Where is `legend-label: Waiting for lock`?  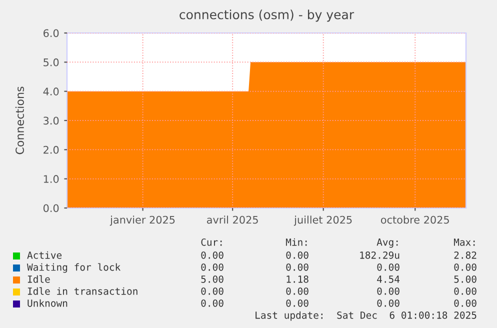
legend-label: Waiting for lock is located at coordinates (74, 268).